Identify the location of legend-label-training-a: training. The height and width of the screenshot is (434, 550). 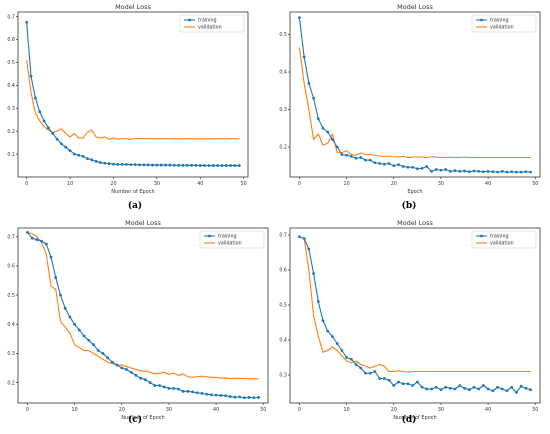
(207, 21).